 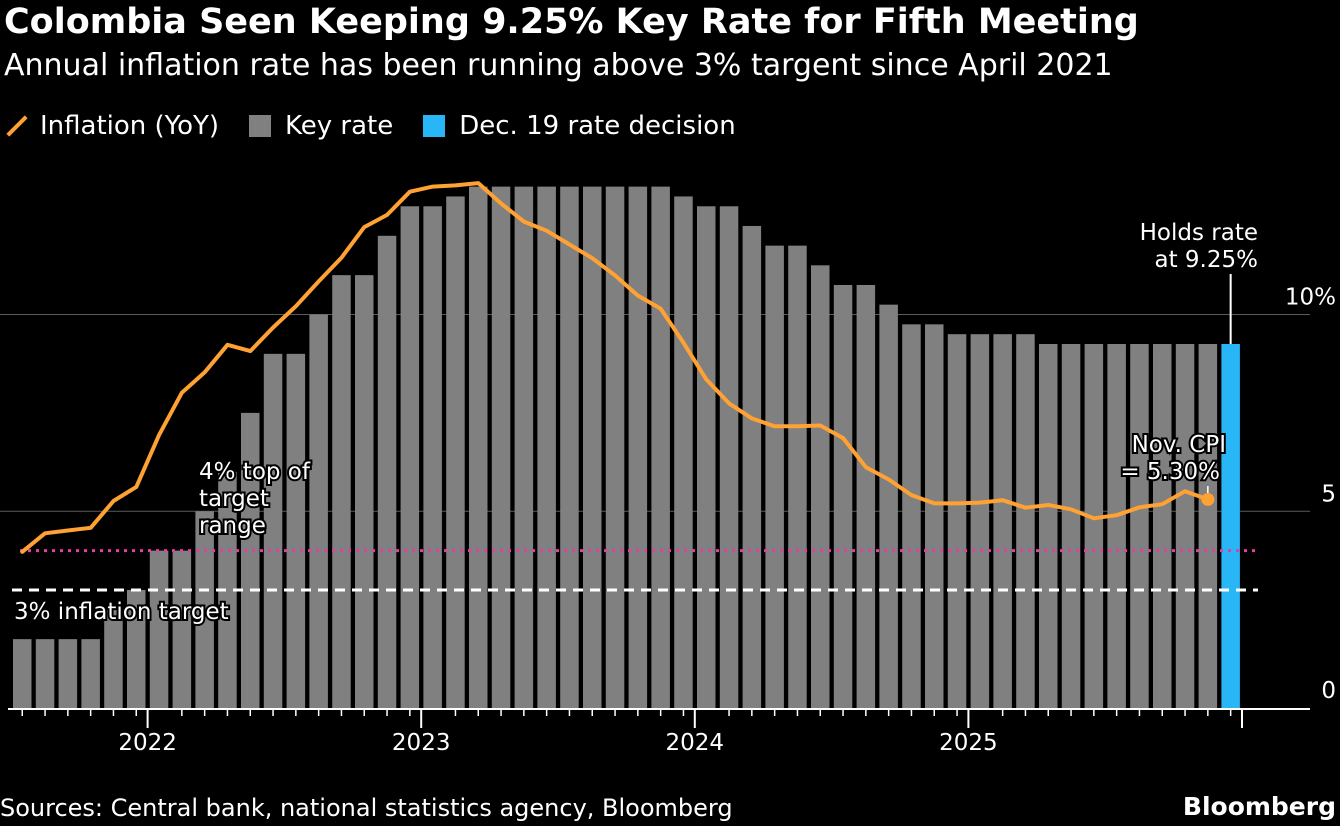 What do you see at coordinates (421, 743) in the screenshot?
I see `x-tick-label: 2023` at bounding box center [421, 743].